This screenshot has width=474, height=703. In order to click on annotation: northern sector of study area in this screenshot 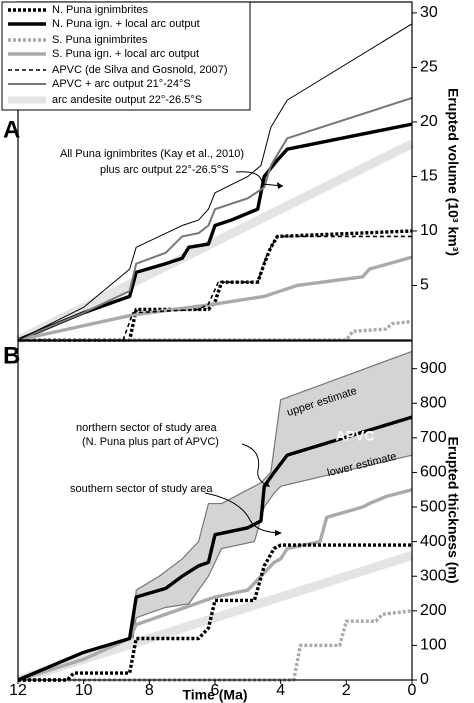, I will do `click(147, 428)`.